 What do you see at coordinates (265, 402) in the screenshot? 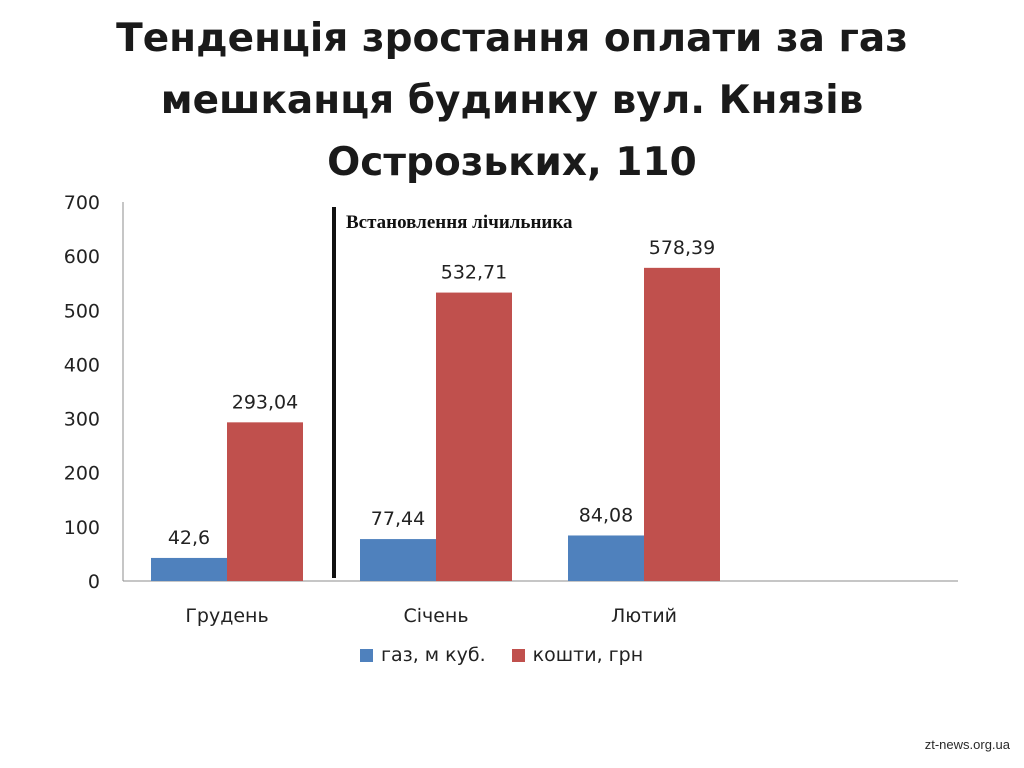
I see `data-label: 293,04` at bounding box center [265, 402].